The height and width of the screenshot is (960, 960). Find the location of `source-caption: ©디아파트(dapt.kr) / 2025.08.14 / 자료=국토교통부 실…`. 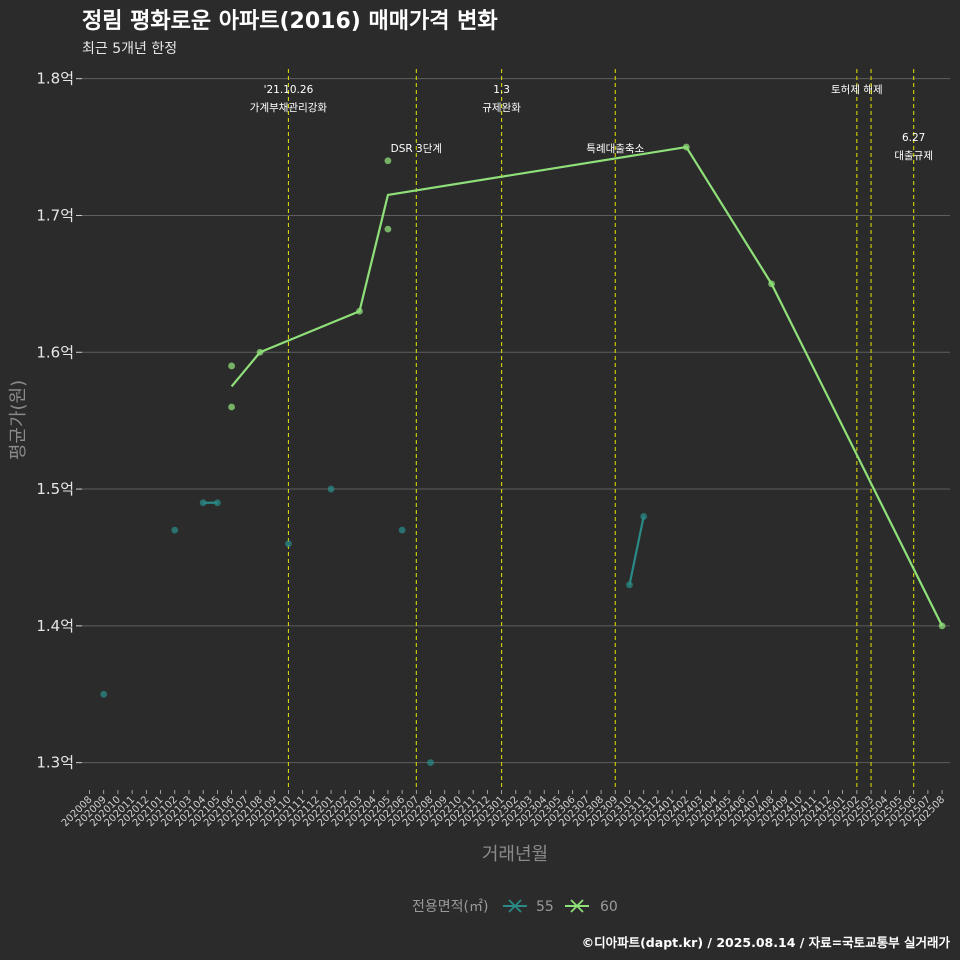

source-caption: ©디아파트(dapt.kr) / 2025.08.14 / 자료=국토교통부 실… is located at coordinates (766, 942).